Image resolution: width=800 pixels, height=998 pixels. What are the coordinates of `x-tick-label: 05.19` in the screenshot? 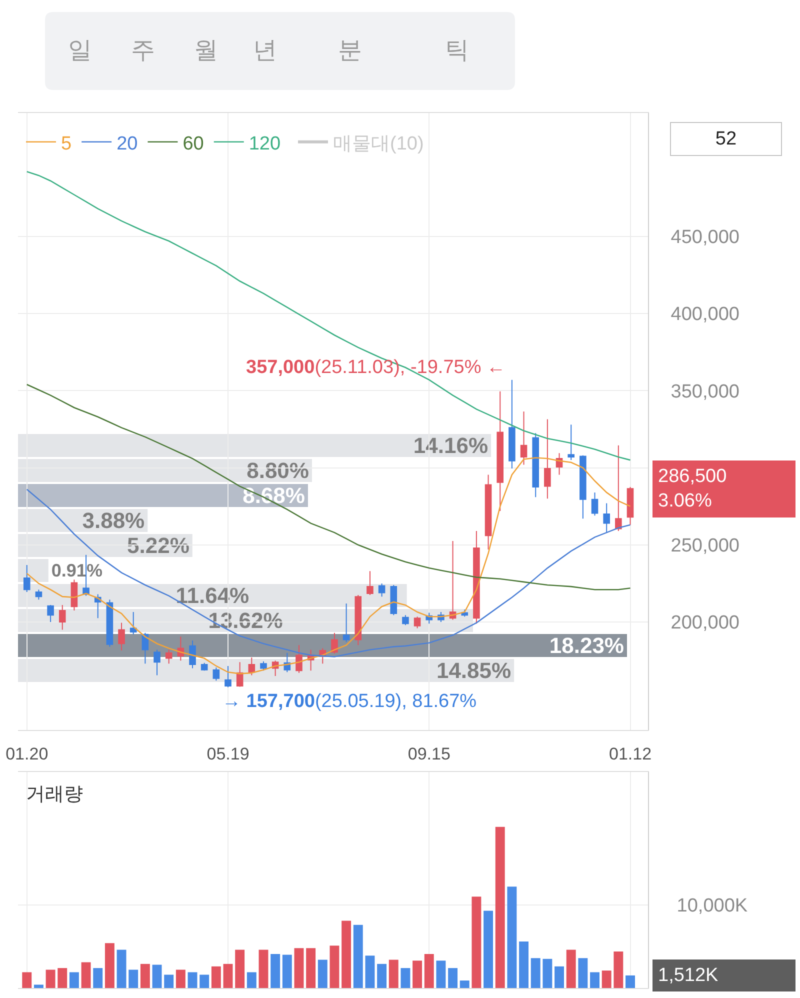 It's located at (228, 754).